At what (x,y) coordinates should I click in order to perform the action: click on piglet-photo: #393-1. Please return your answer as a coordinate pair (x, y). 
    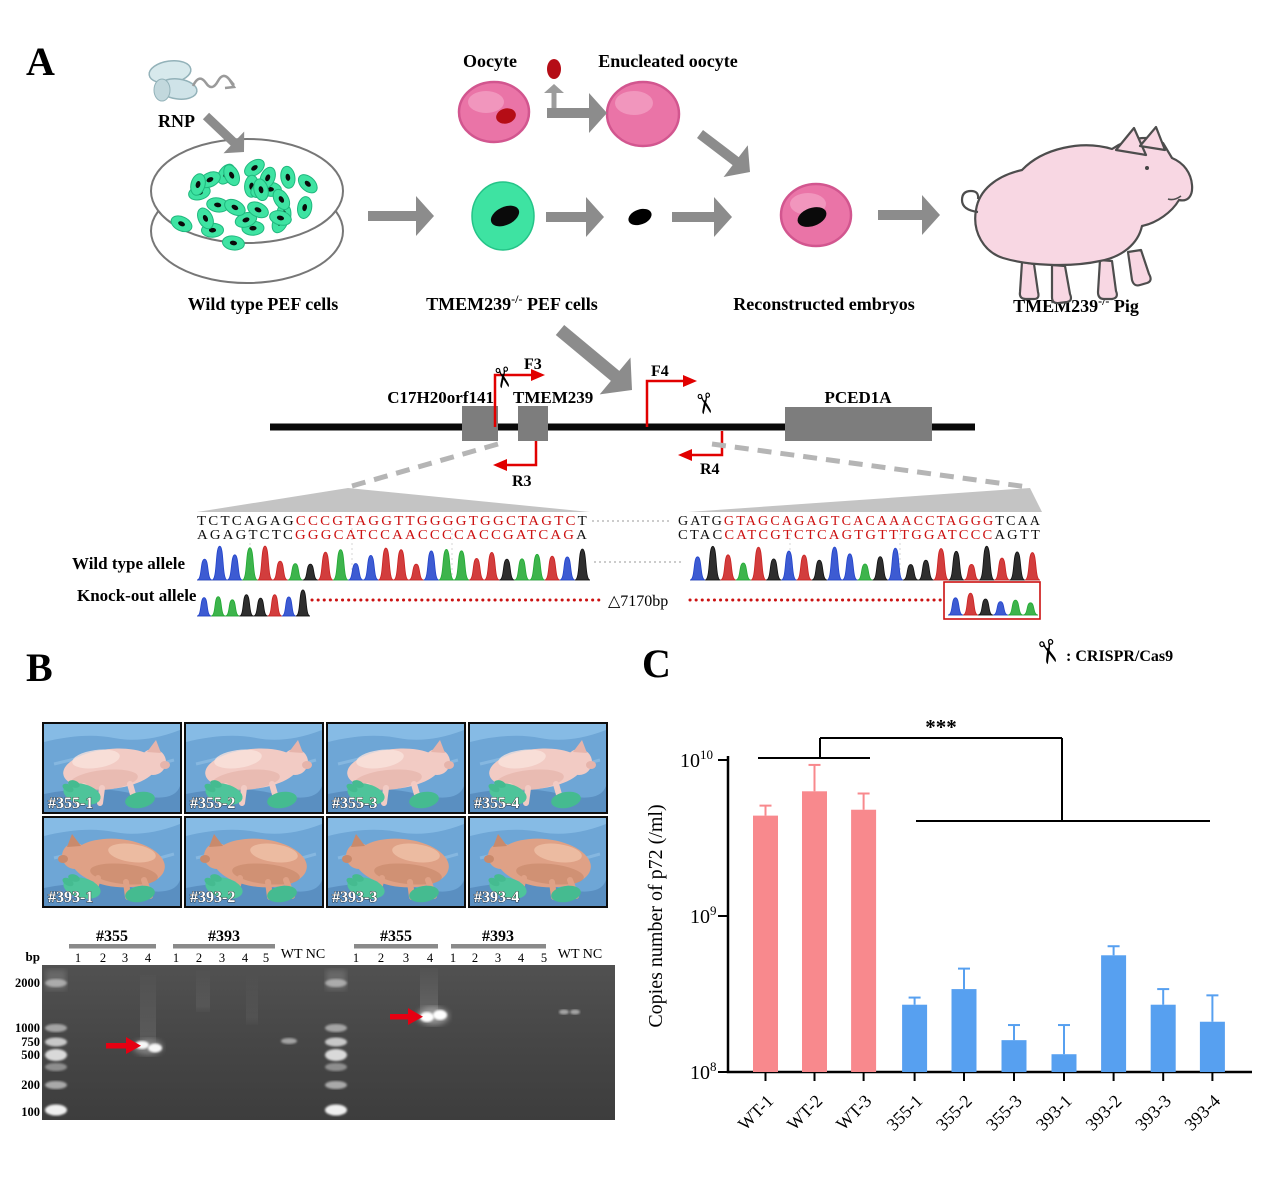
    Looking at the image, I should click on (112, 862).